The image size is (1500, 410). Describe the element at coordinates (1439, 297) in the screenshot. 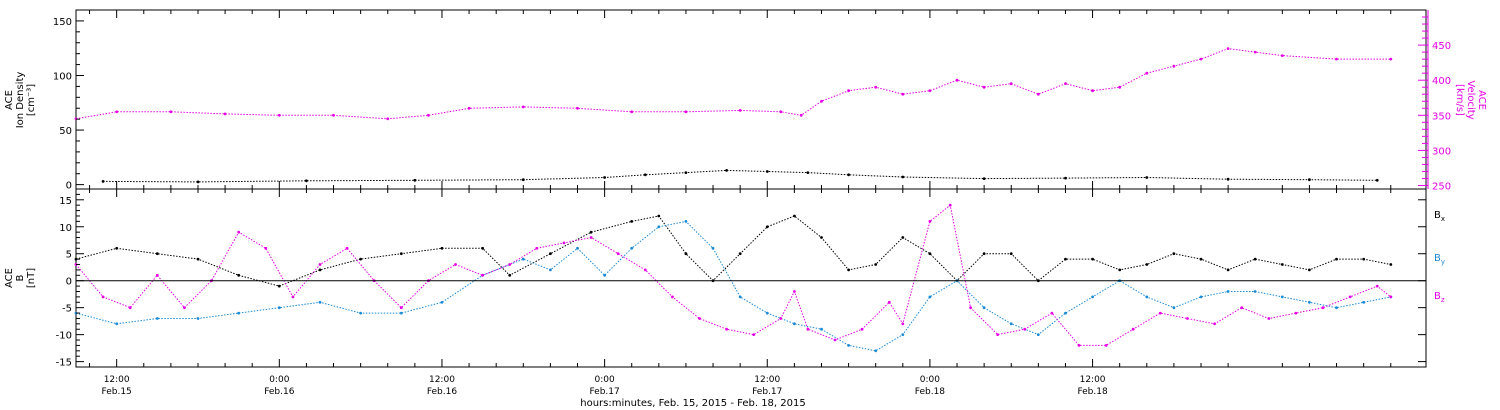

I see `legend-bz: Bz` at that location.